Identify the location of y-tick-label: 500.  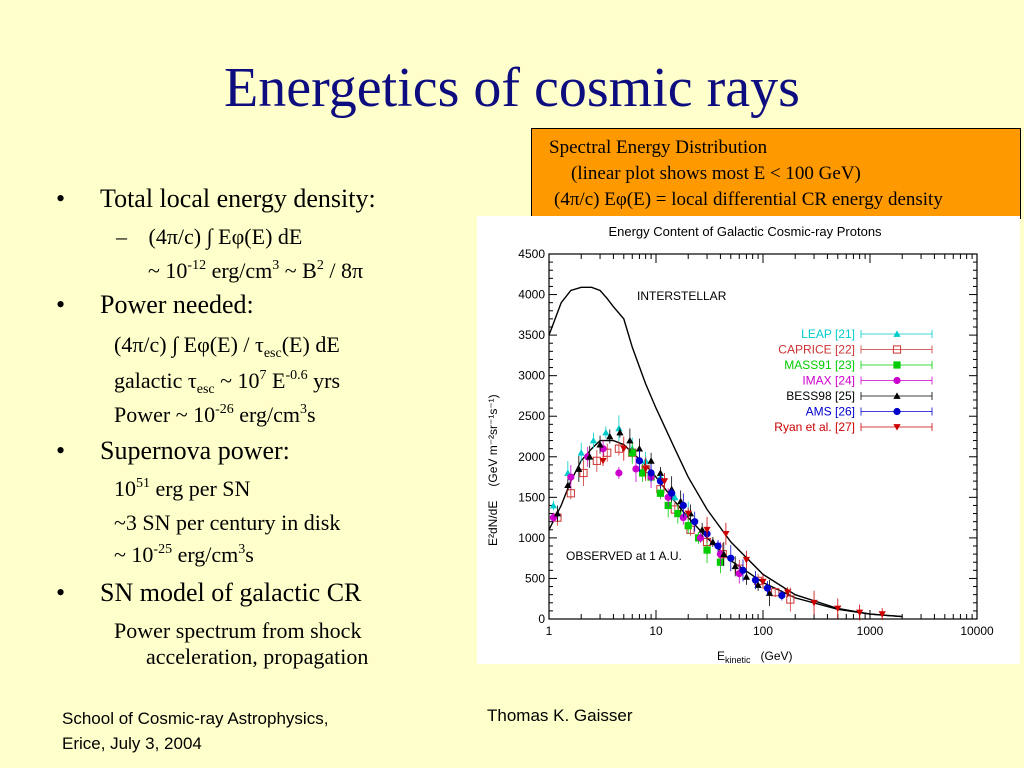
(535, 578).